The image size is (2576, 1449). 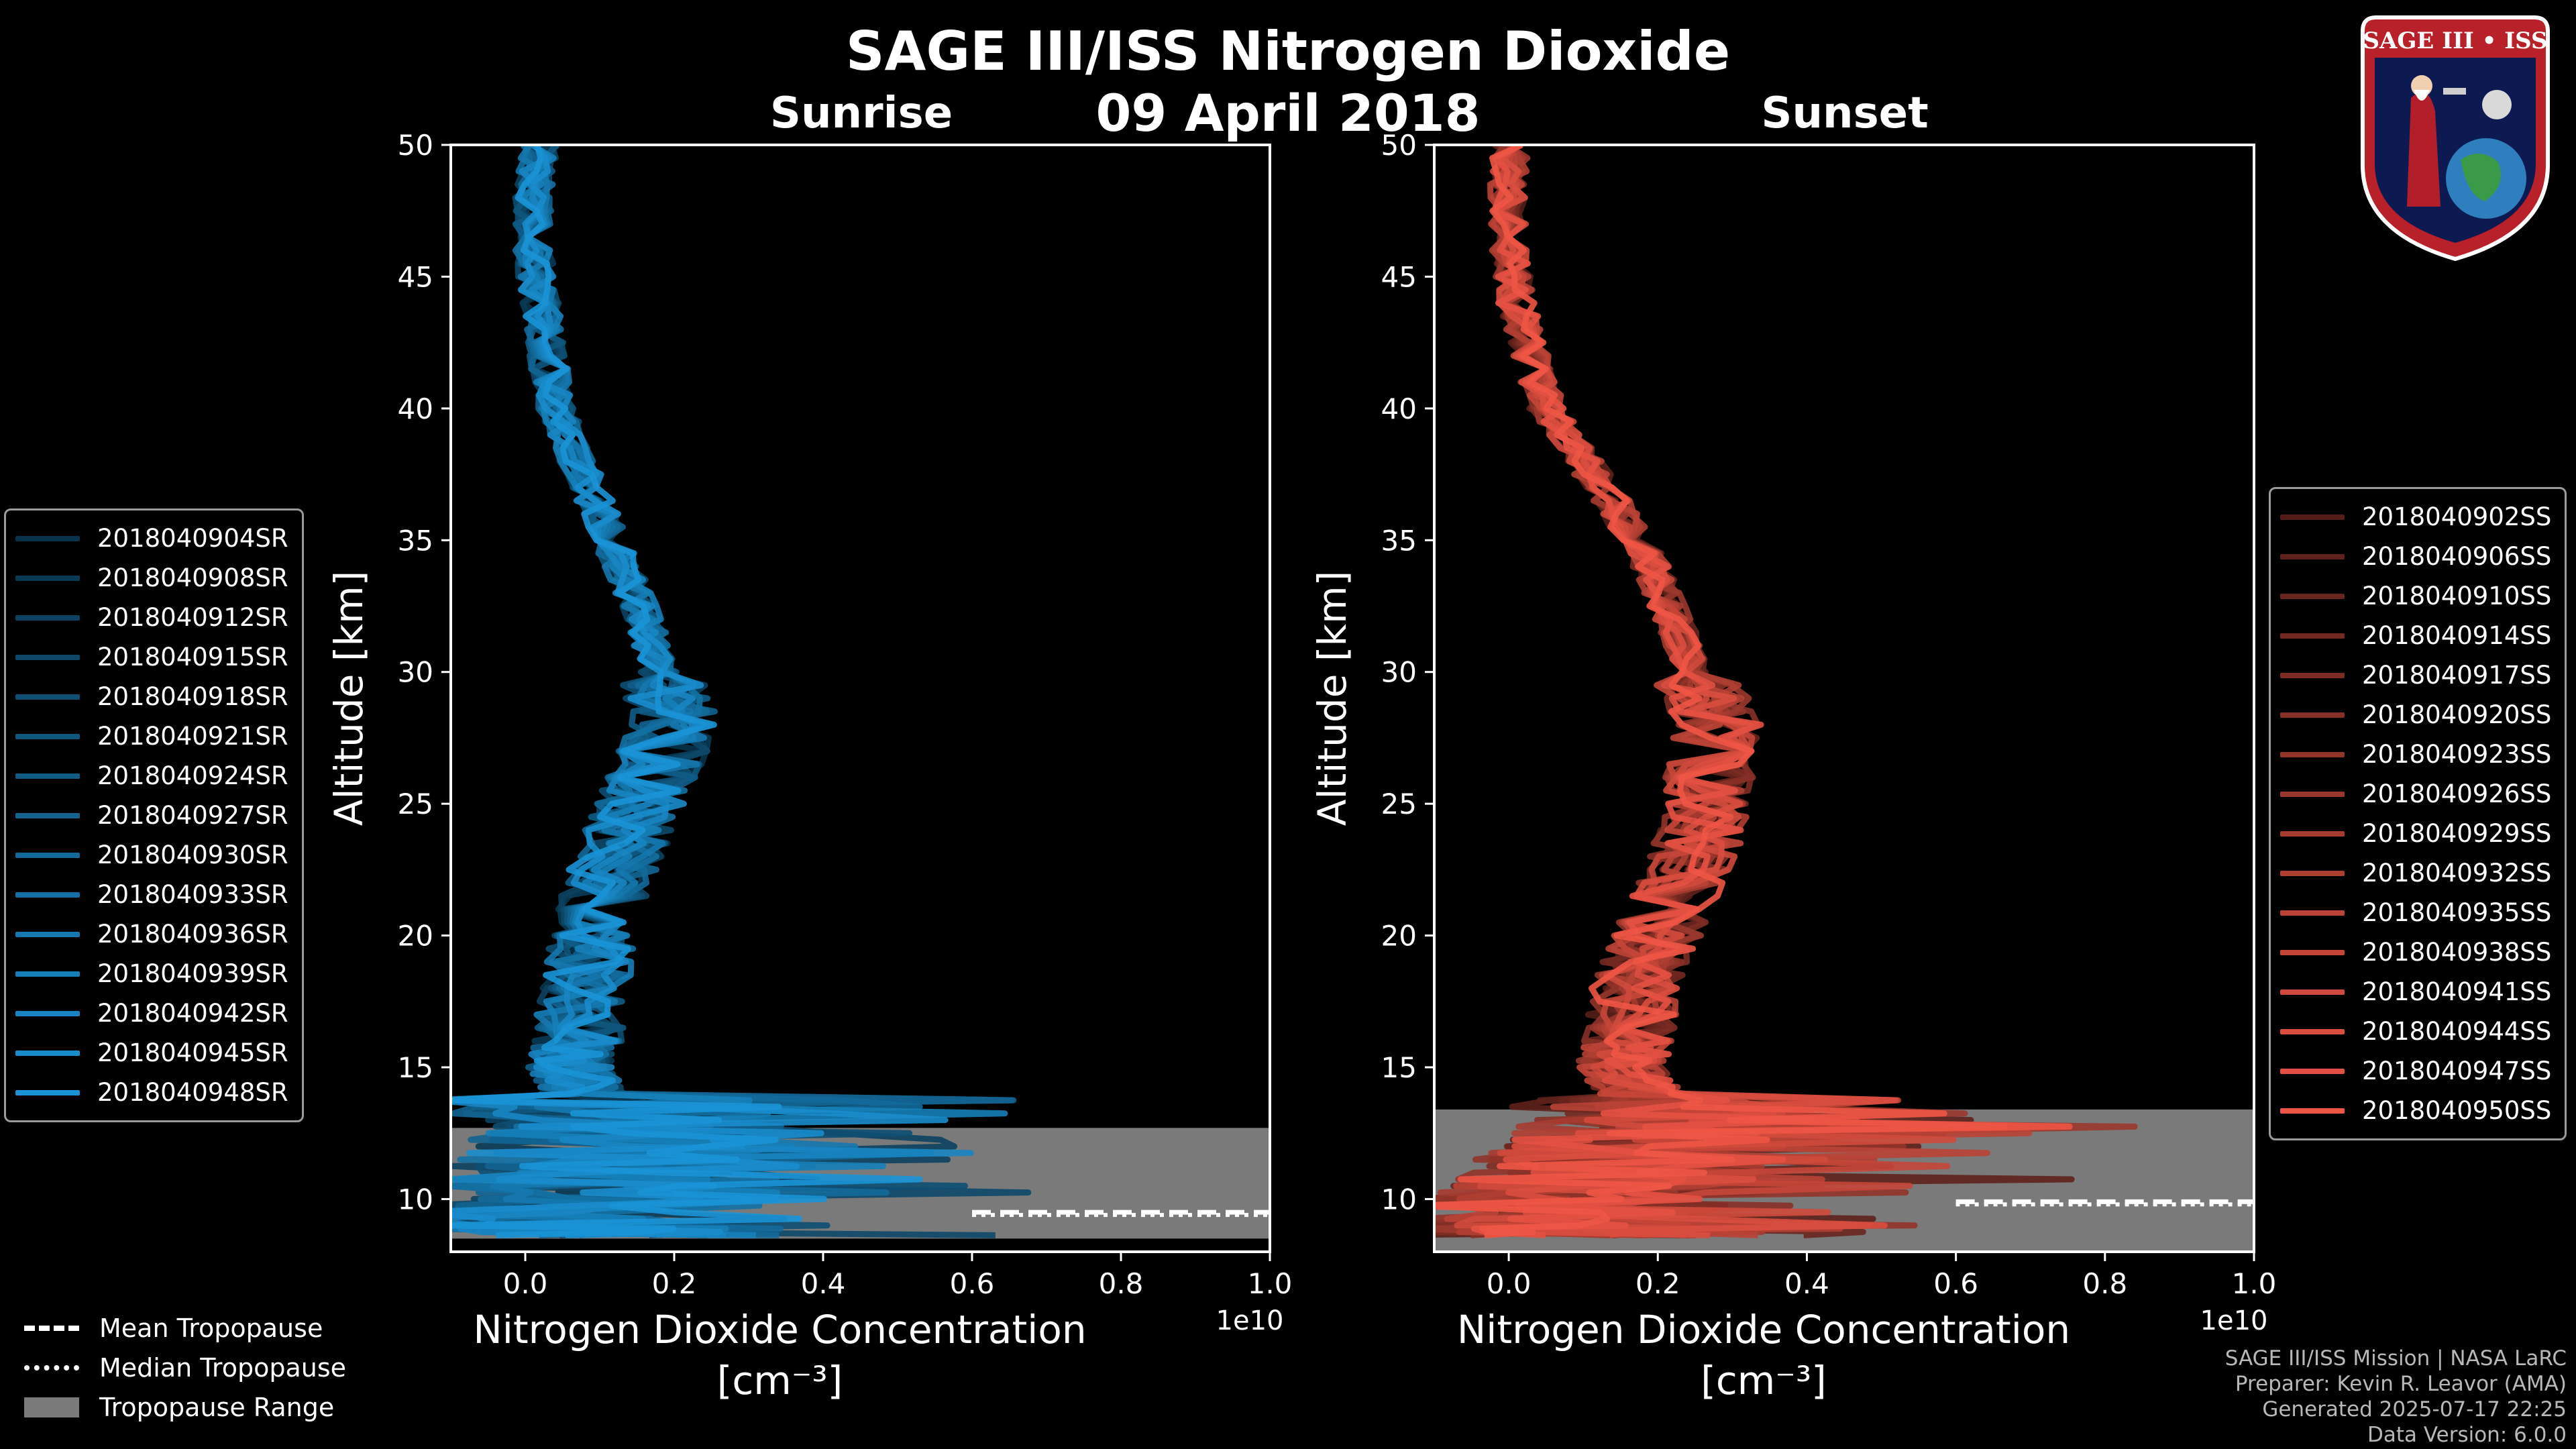 I want to click on legend-item: 2018040950SS, so click(x=2415, y=1110).